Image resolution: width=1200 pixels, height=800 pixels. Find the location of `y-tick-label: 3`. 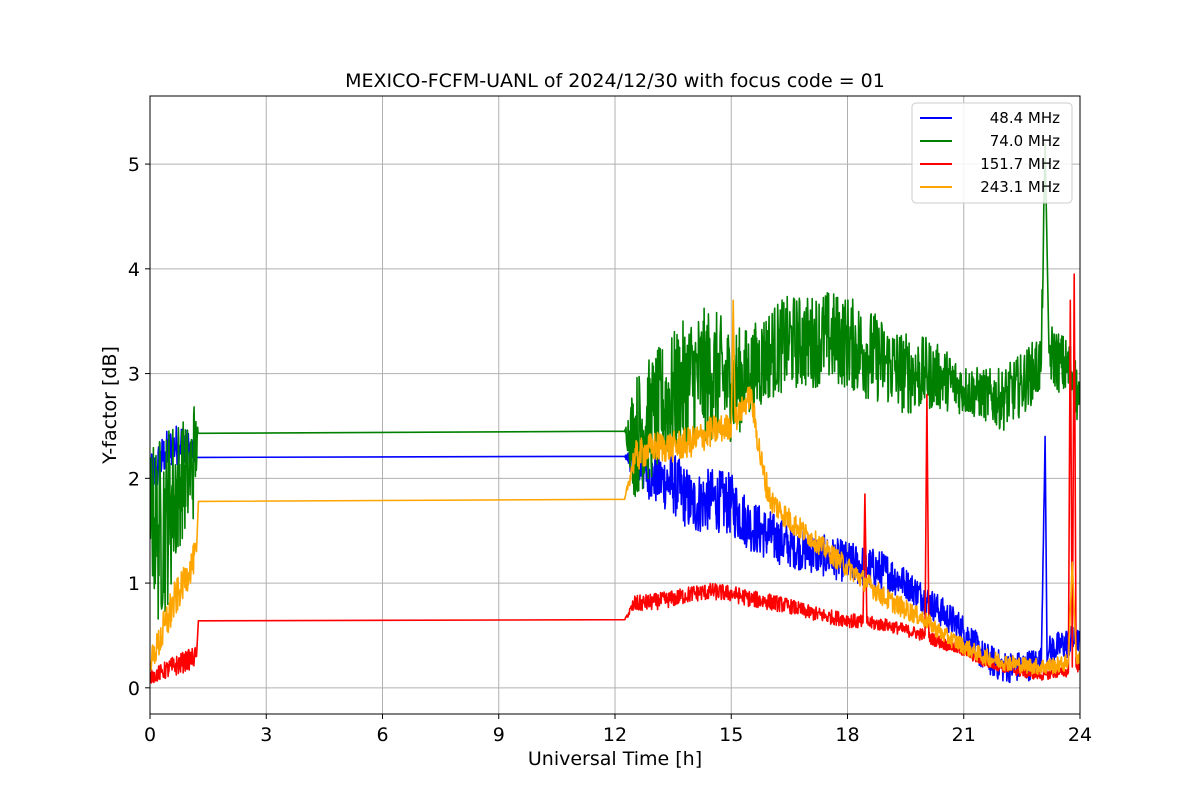

y-tick-label: 3 is located at coordinates (134, 375).